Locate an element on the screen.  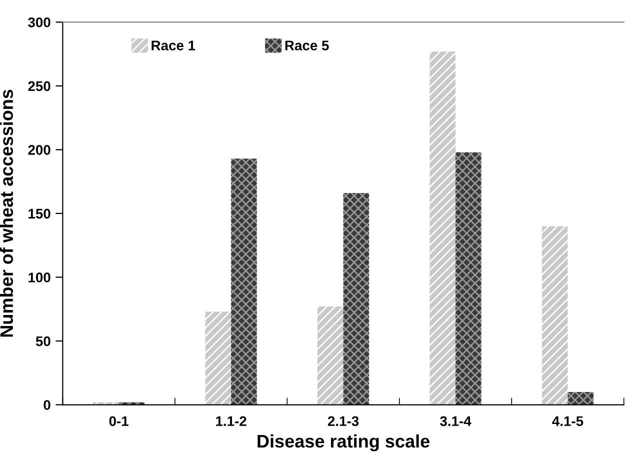
legend-label: Race 1 is located at coordinates (174, 45).